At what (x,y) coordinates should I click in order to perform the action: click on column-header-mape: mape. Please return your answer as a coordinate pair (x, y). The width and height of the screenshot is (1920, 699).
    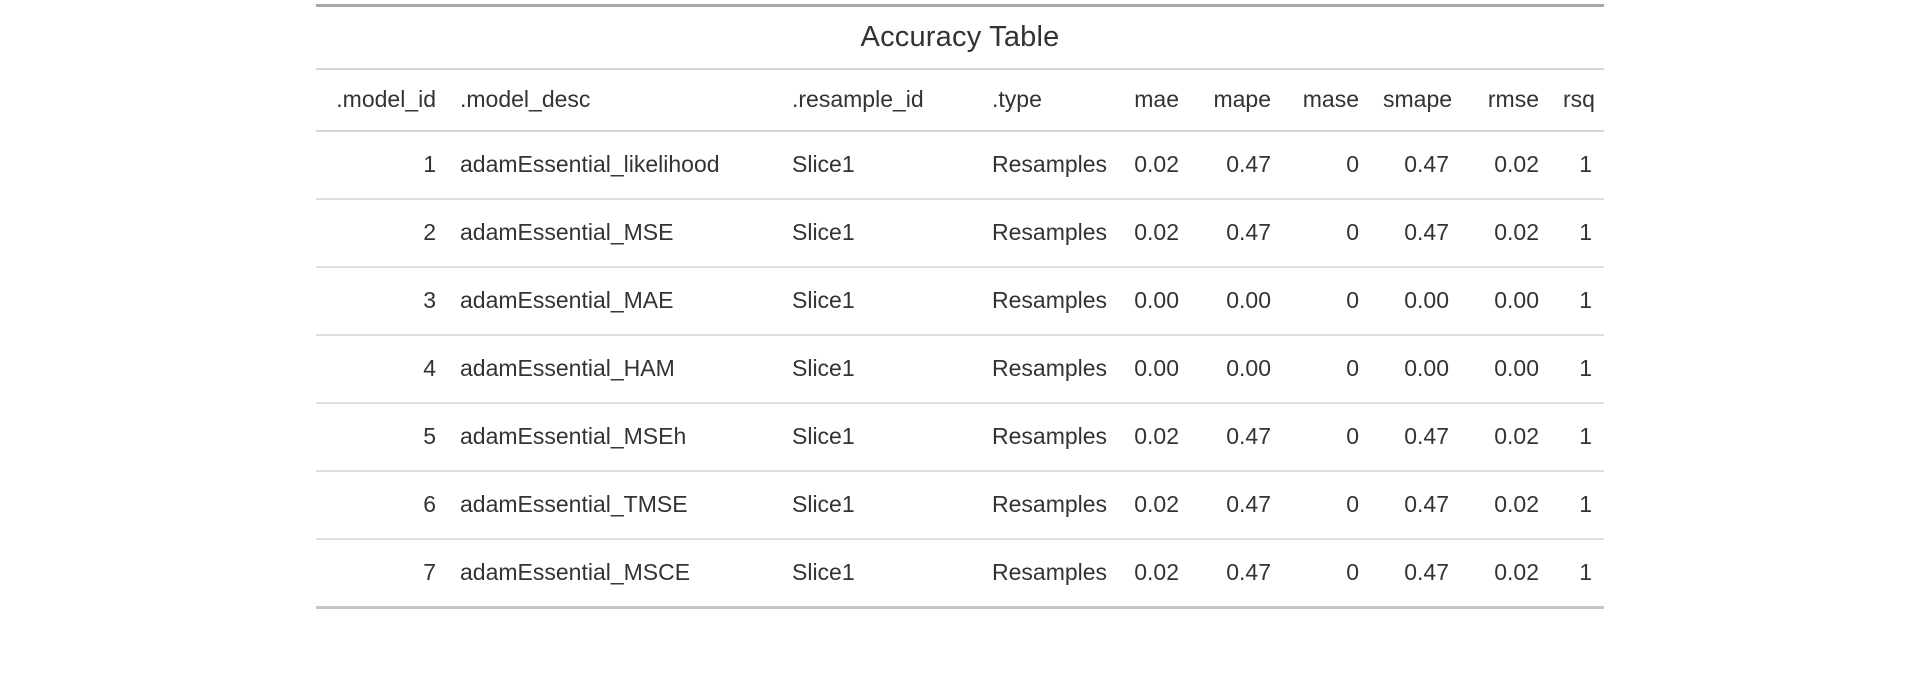
    Looking at the image, I should click on (1237, 101).